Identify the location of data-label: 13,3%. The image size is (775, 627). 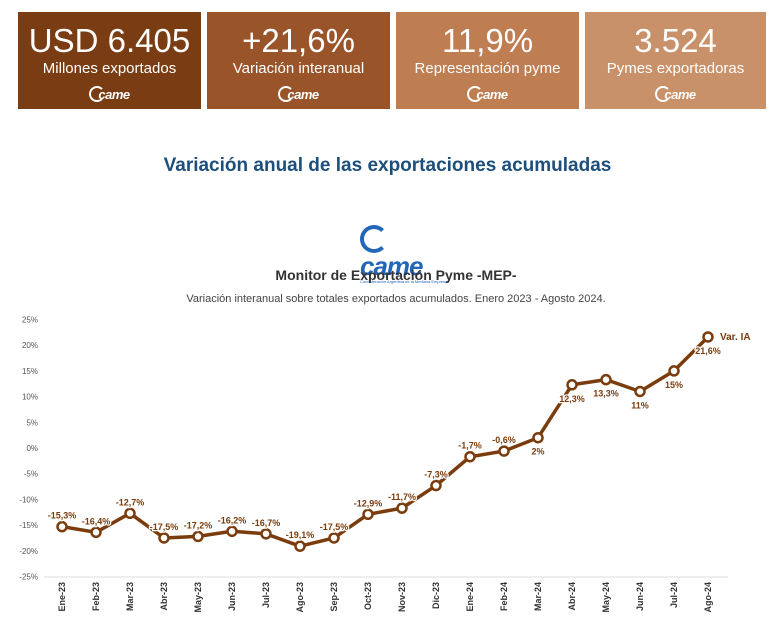
(606, 394).